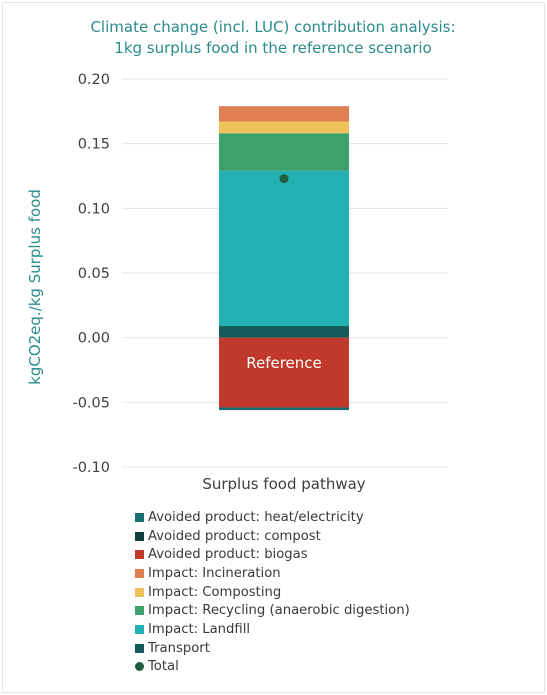 This screenshot has width=547, height=695. What do you see at coordinates (284, 114) in the screenshot?
I see `bar-segment-impact-incineration` at bounding box center [284, 114].